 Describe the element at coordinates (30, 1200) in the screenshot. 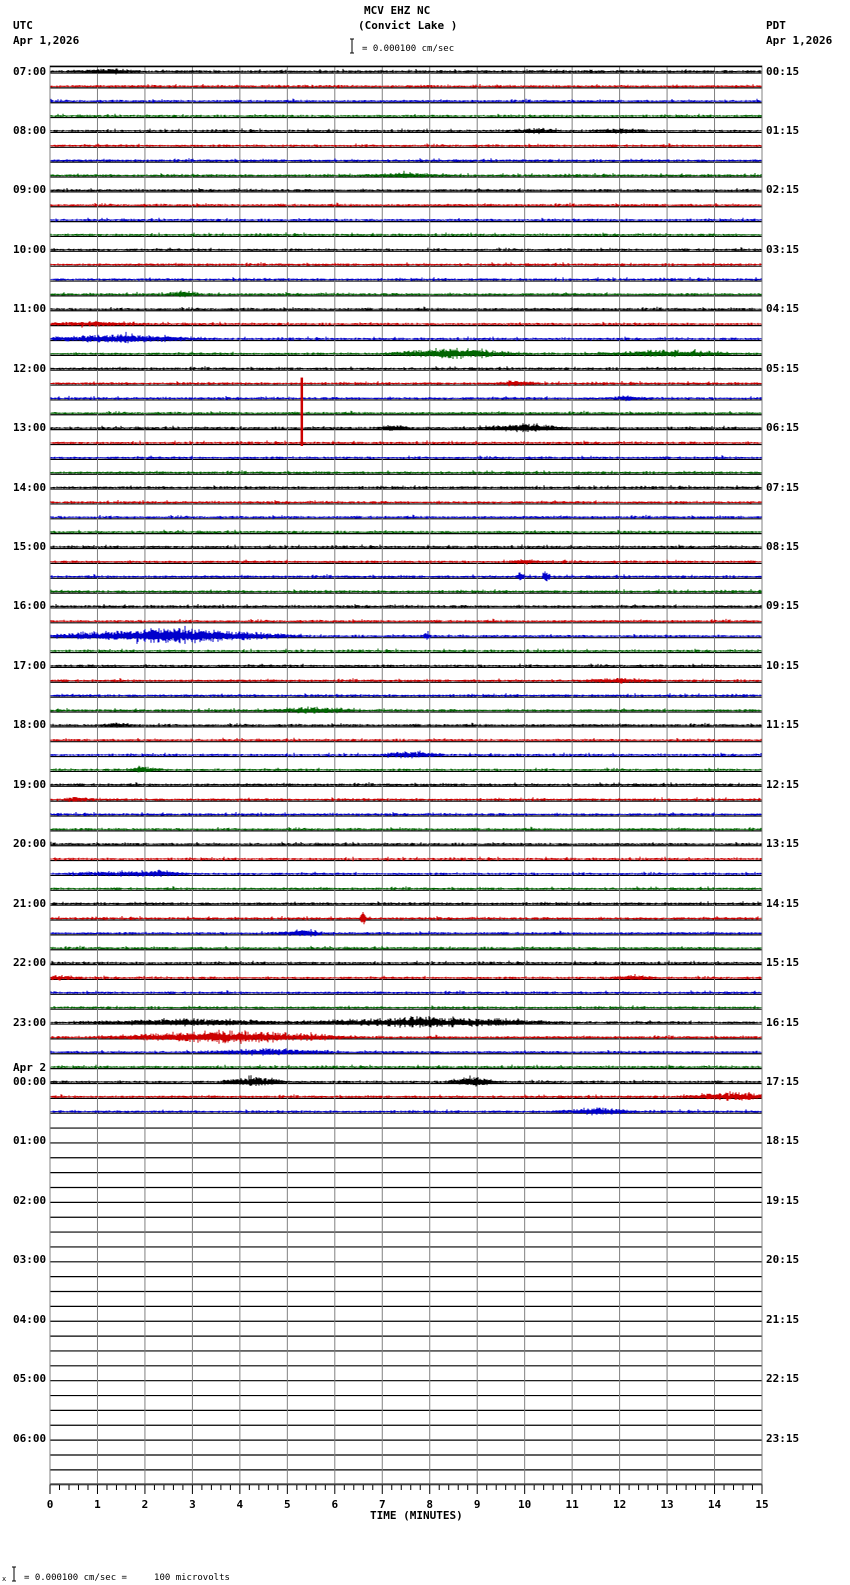

I see `utc-hour-label: 02:00` at that location.